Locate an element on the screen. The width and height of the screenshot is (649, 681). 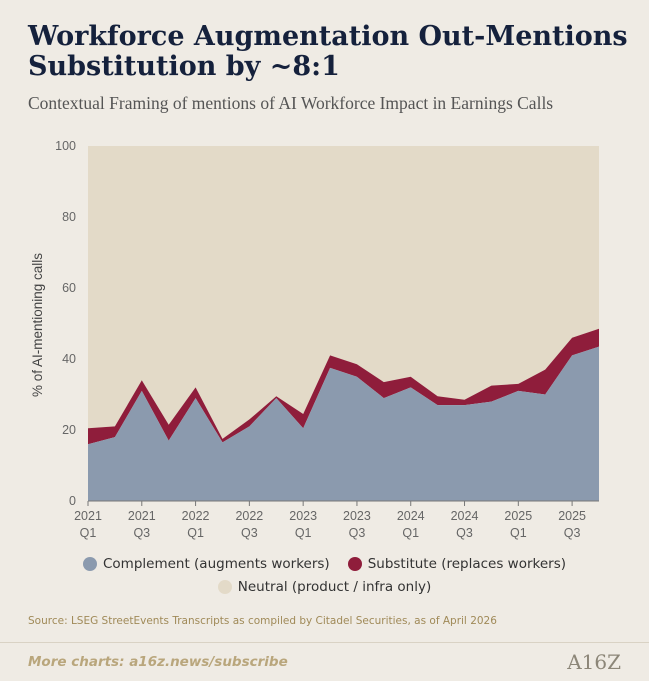
y-tick-label: 80 is located at coordinates (69, 217).